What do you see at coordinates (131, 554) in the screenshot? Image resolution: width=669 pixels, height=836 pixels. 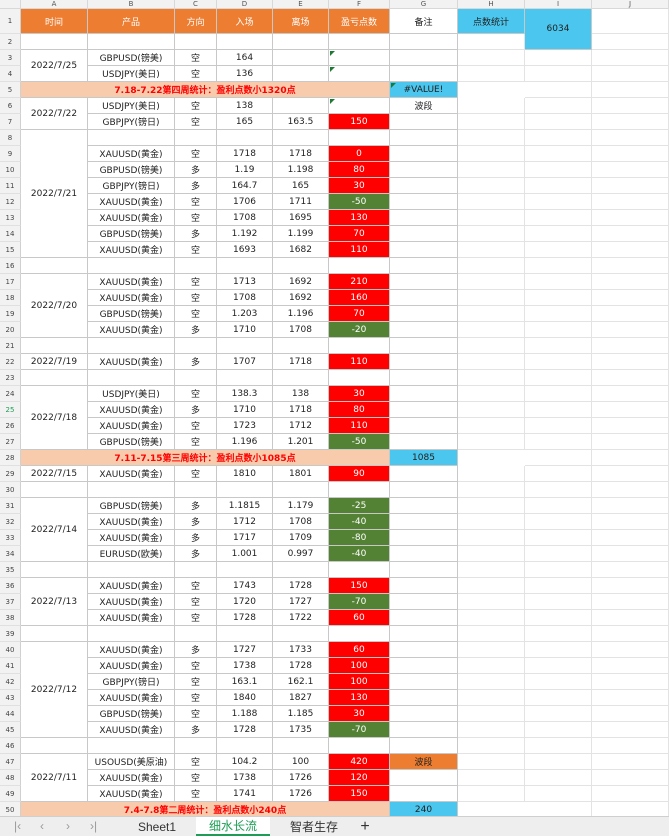 I see `product-cell: EURUSD(欧美)` at bounding box center [131, 554].